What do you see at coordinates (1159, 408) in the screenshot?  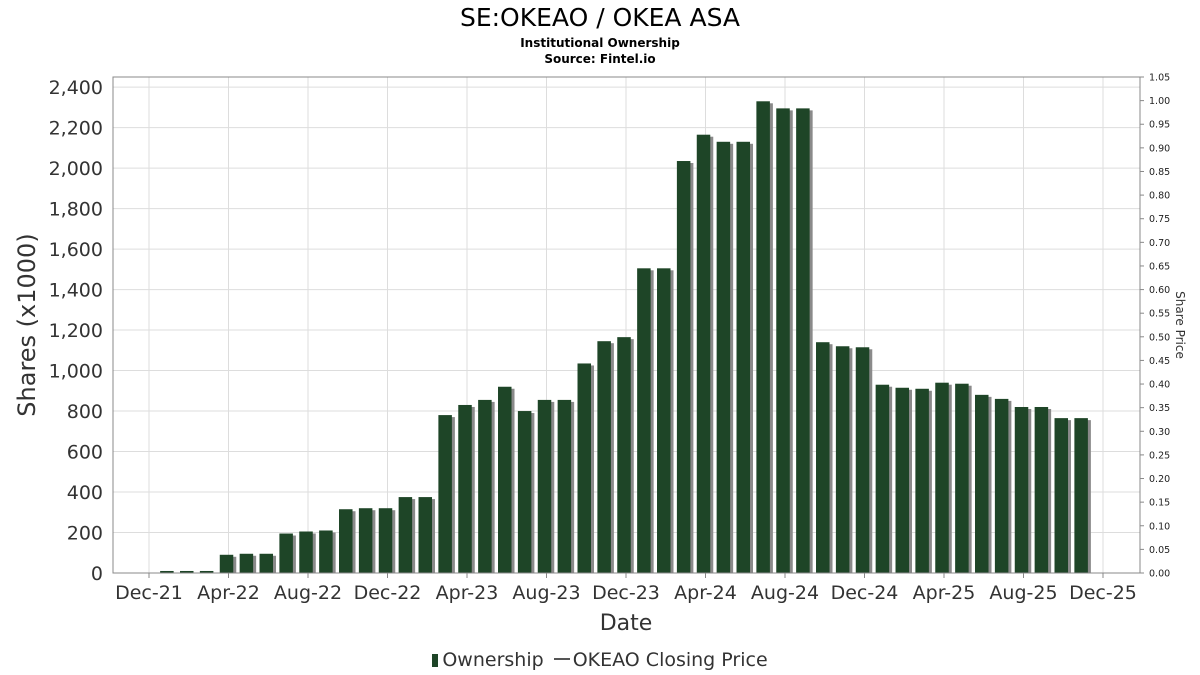 I see `y2-tick-label: 0.35` at bounding box center [1159, 408].